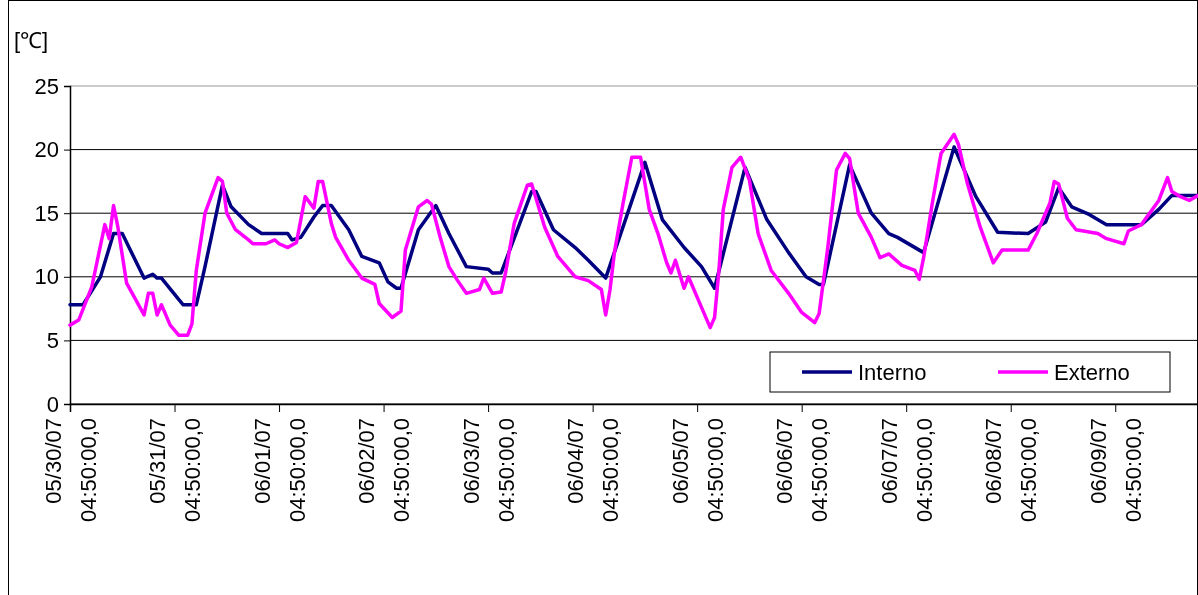 This screenshot has width=1198, height=595. What do you see at coordinates (802, 470) in the screenshot?
I see `x-tick-label: 06/06/07 04:50:00,0` at bounding box center [802, 470].